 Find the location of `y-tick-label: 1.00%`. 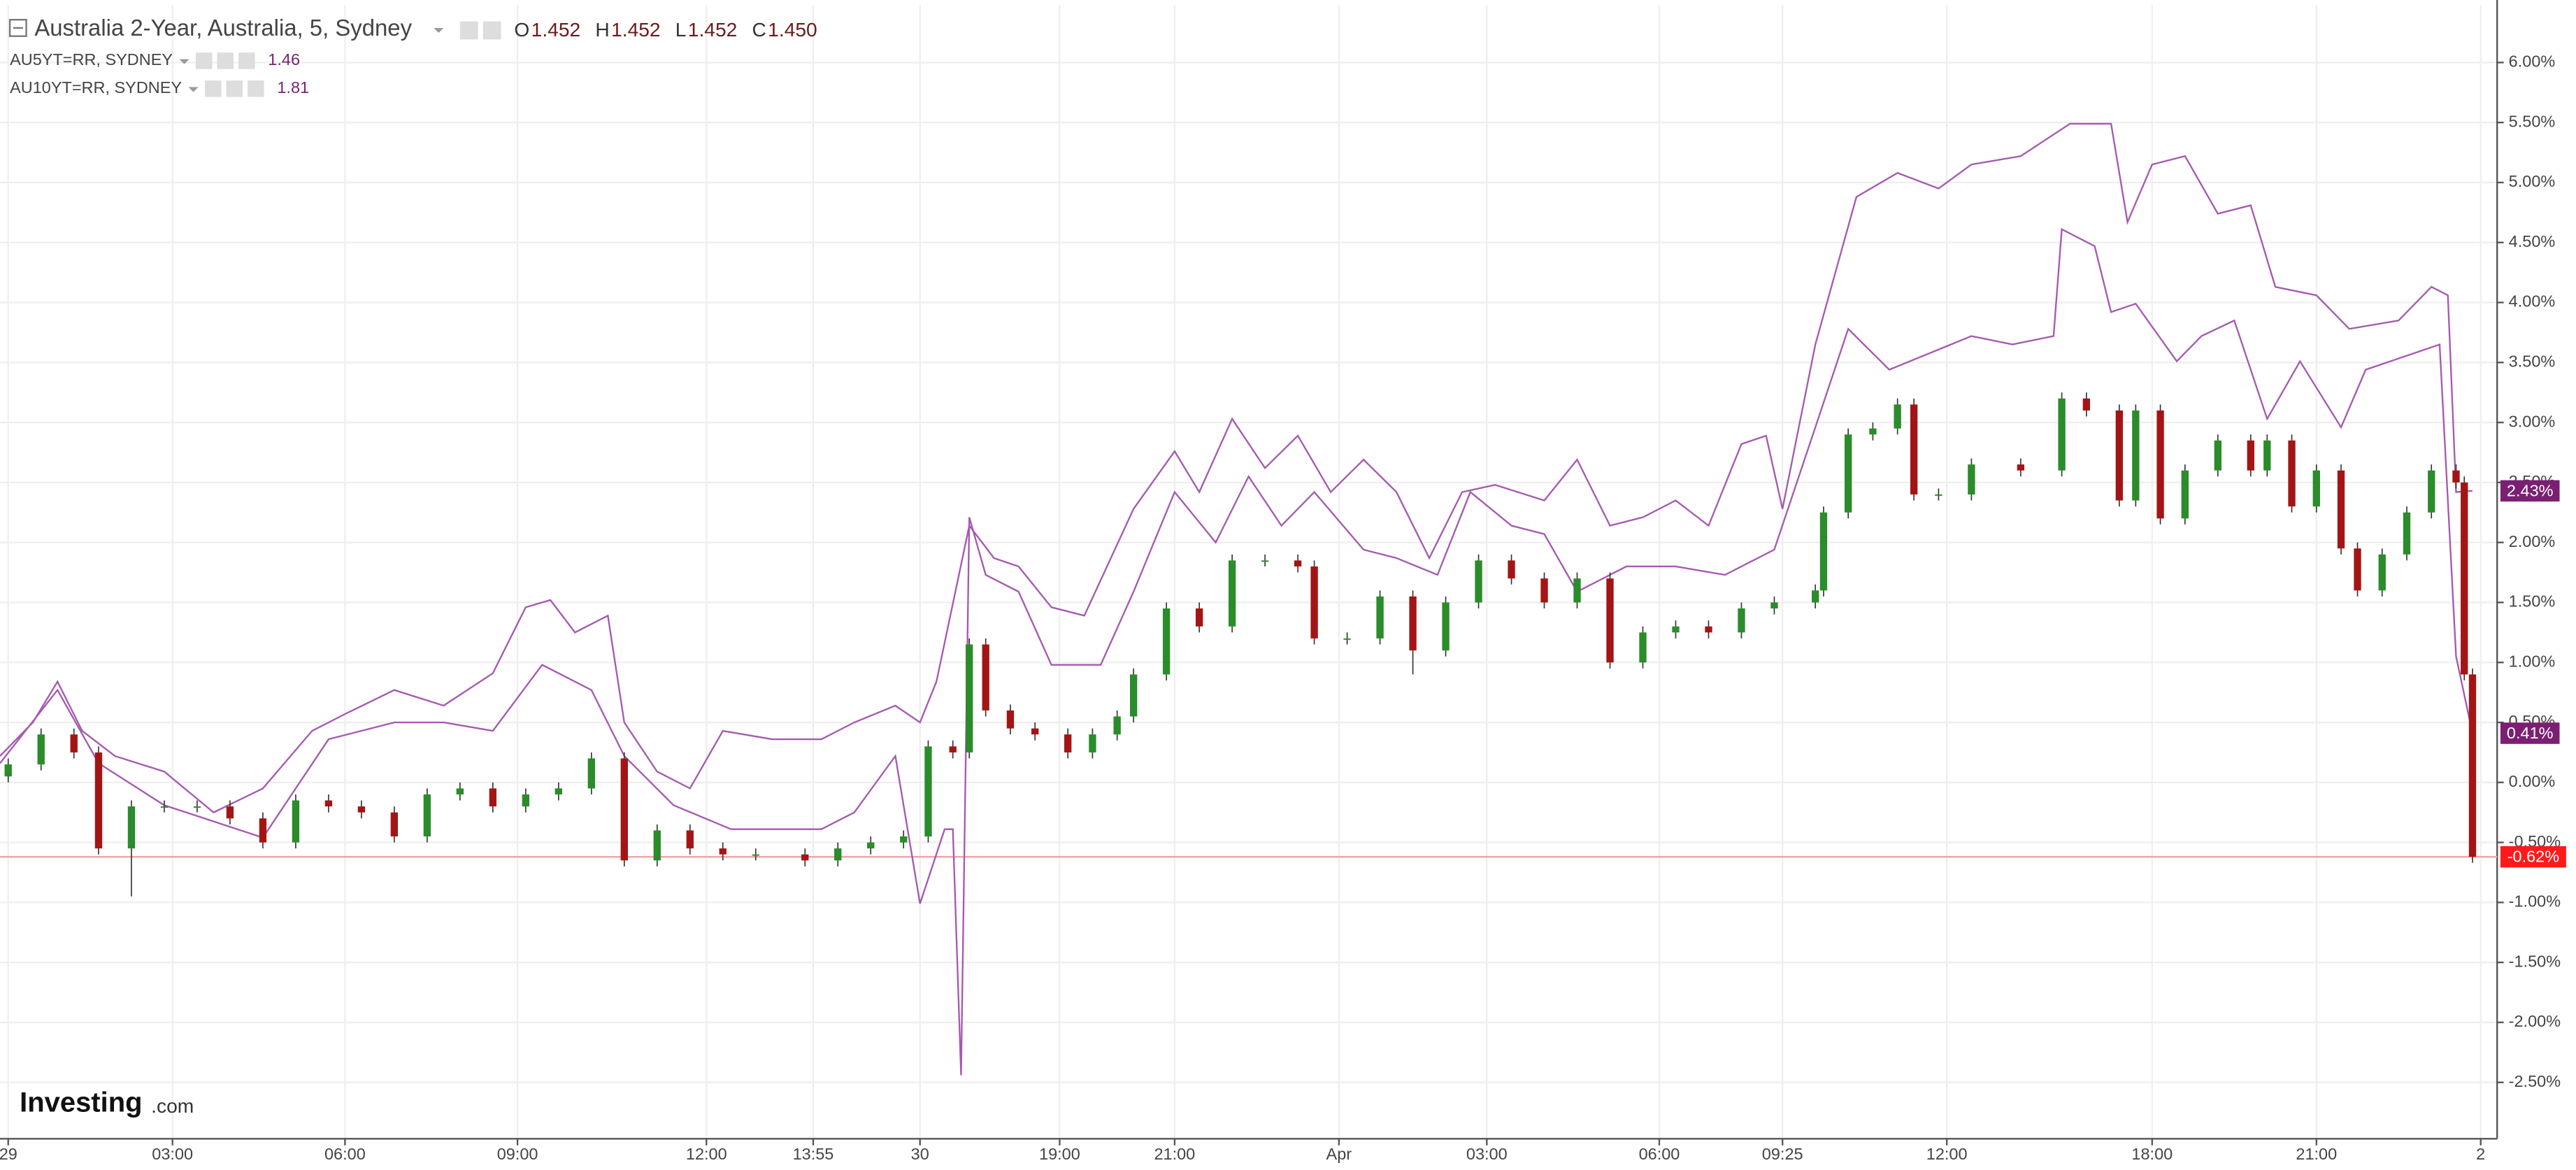

y-tick-label: 1.00% is located at coordinates (2532, 661).